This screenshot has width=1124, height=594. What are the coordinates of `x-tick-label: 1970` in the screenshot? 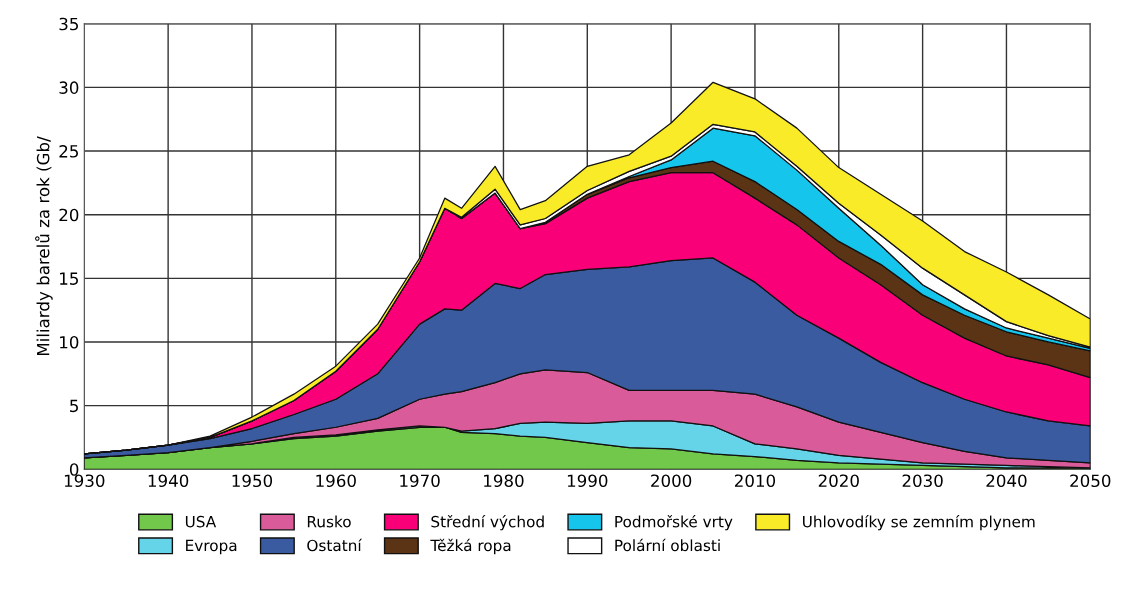 It's located at (420, 481).